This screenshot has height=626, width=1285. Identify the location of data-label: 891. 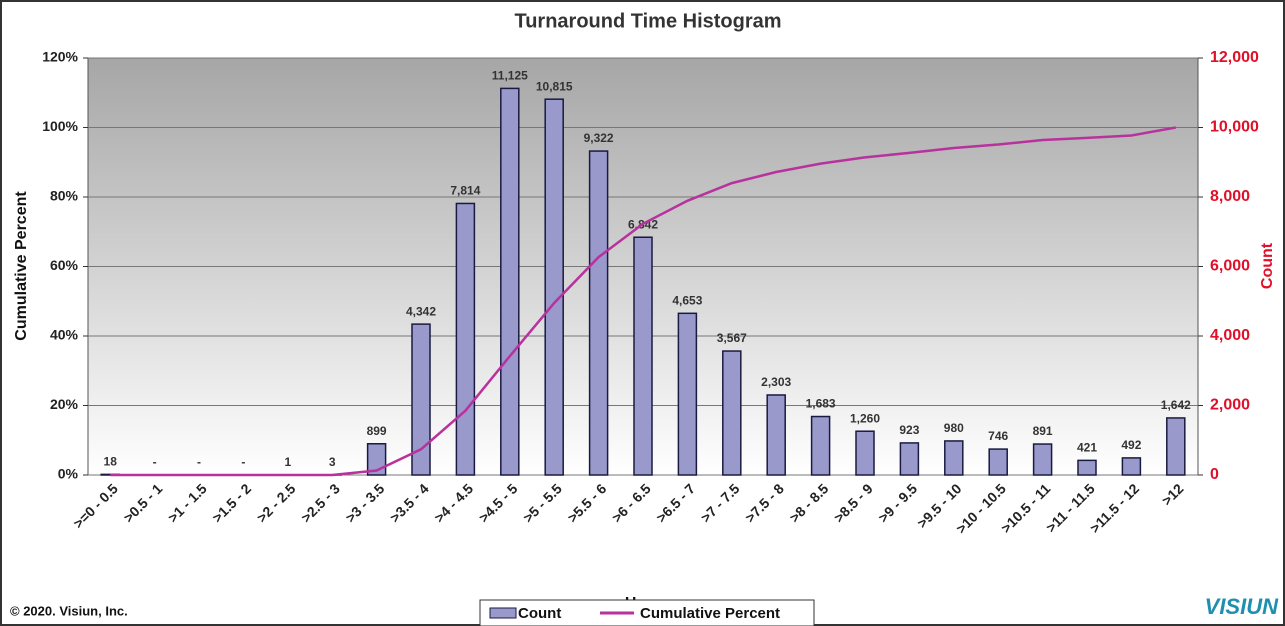
(1043, 431).